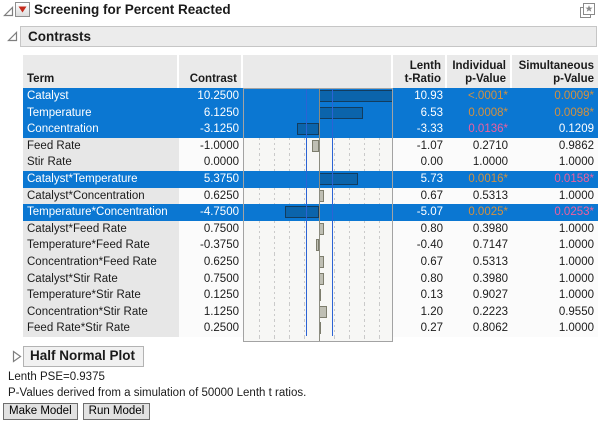 The image size is (604, 426). I want to click on half-normal-plot-title: Half Normal Plot, so click(83, 355).